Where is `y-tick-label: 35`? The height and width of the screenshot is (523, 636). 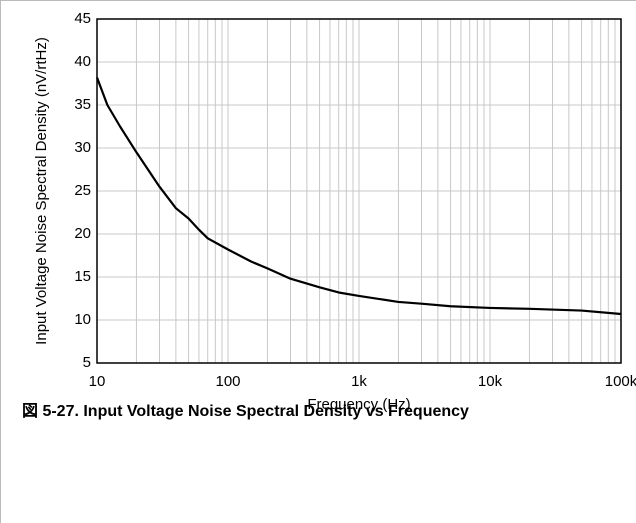 y-tick-label: 35 is located at coordinates (82, 104).